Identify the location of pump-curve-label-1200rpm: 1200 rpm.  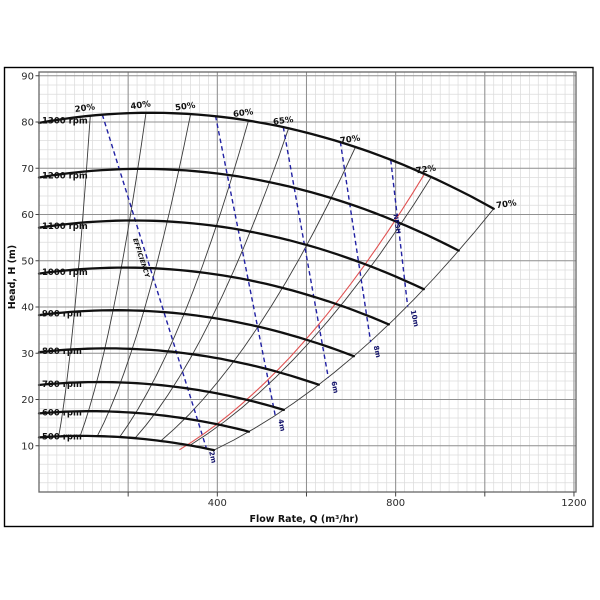
(65, 176).